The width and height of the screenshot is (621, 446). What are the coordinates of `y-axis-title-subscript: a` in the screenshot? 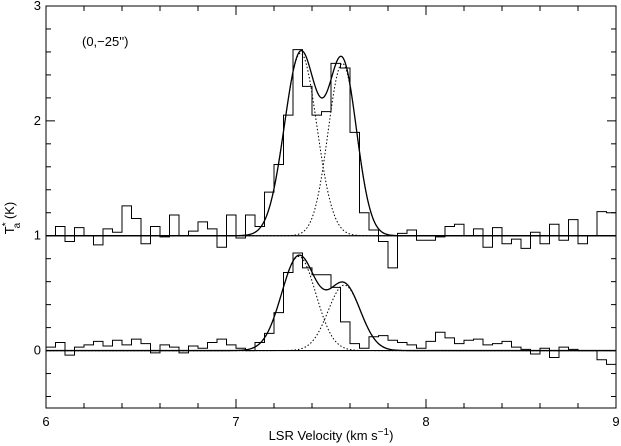 It's located at (17, 225).